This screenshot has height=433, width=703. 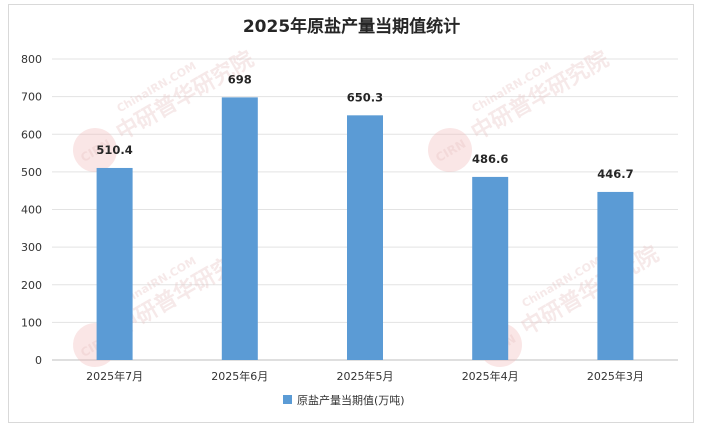 I want to click on y-axis-ticks: 0 100 200 300 400 500 600 700 800, so click(x=31, y=210).